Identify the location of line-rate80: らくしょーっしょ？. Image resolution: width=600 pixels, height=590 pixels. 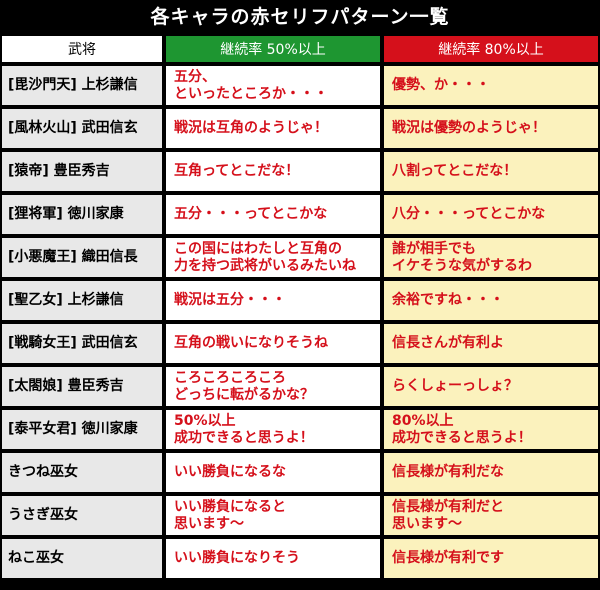
(491, 386).